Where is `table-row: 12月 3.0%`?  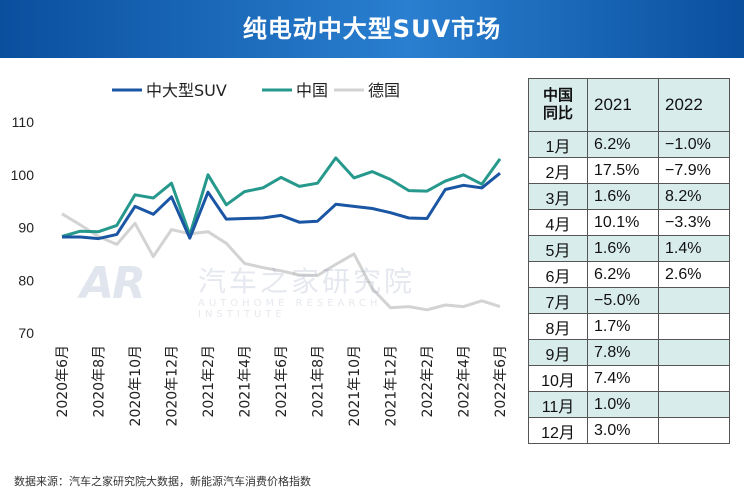
table-row: 12月 3.0% is located at coordinates (629, 430).